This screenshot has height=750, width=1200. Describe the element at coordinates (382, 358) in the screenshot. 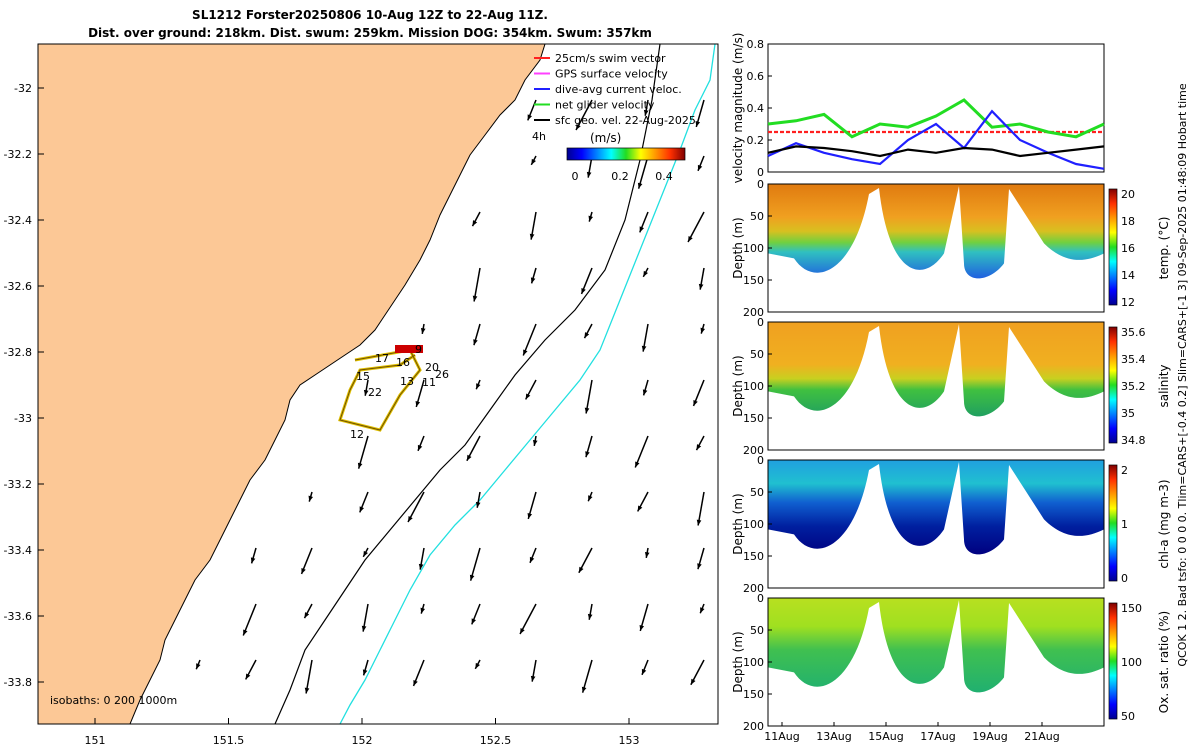

I see `day-label: 17` at that location.